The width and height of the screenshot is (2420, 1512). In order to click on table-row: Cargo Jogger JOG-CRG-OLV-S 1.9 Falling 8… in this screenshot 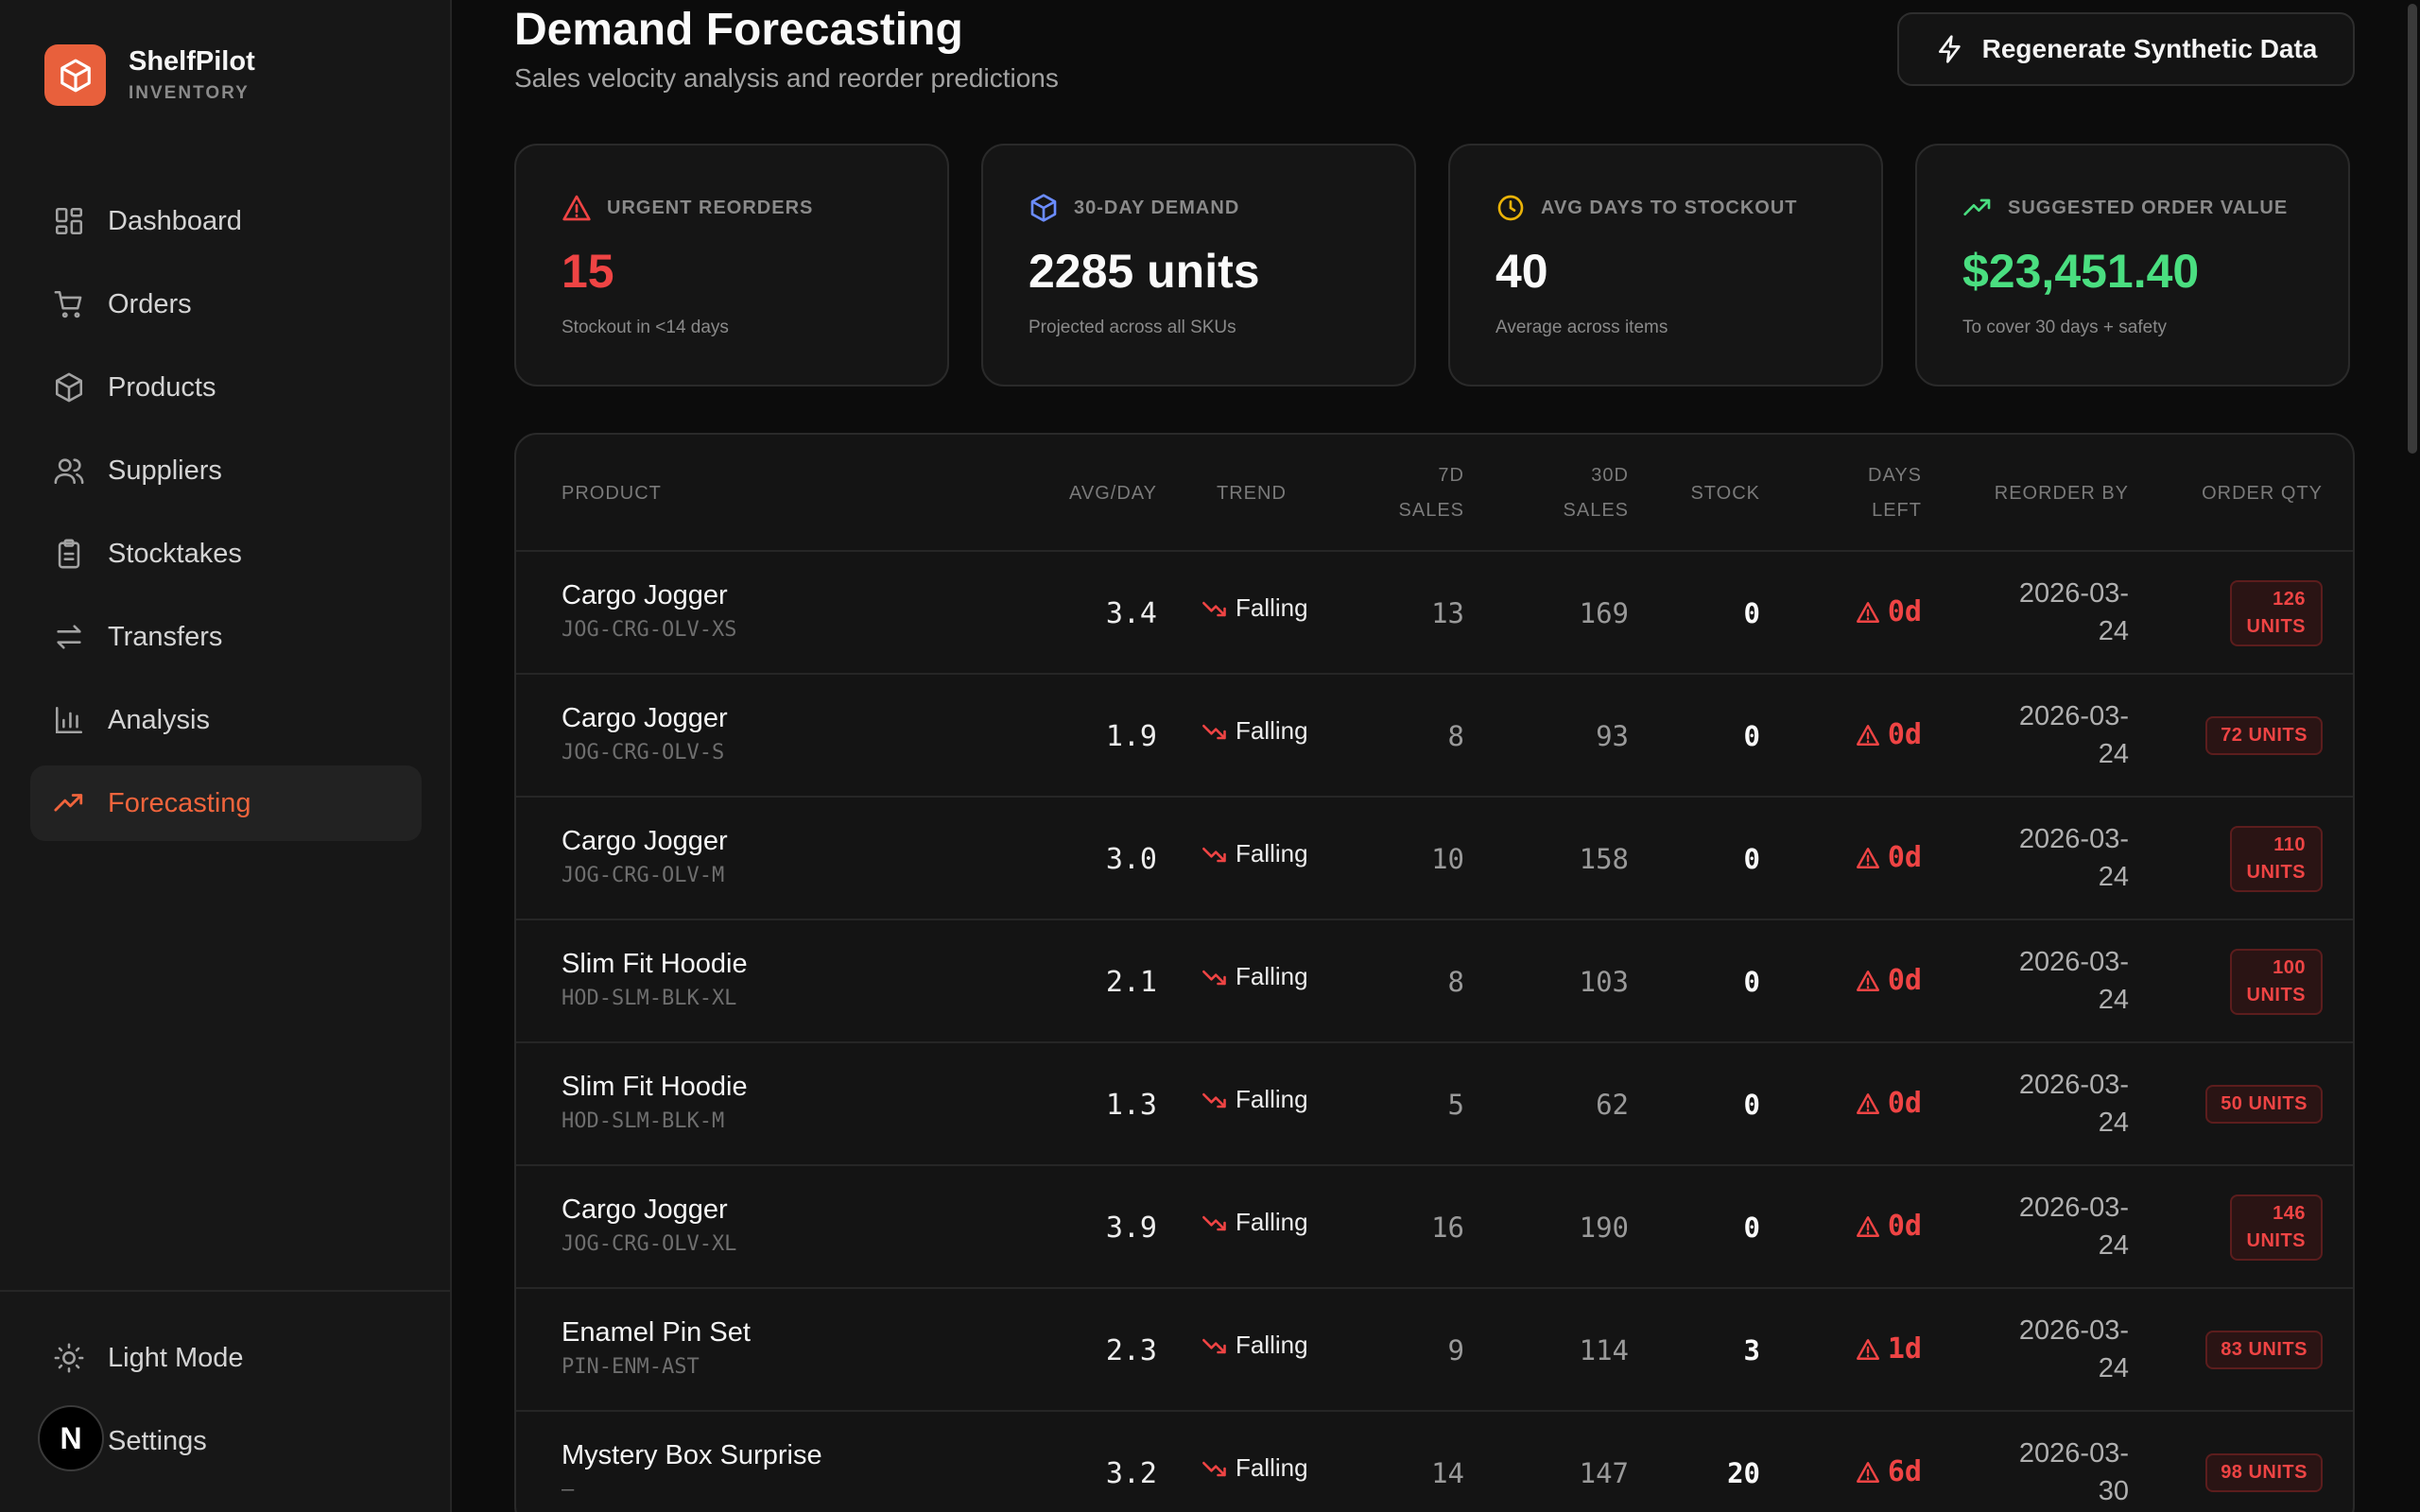, I will do `click(1434, 736)`.